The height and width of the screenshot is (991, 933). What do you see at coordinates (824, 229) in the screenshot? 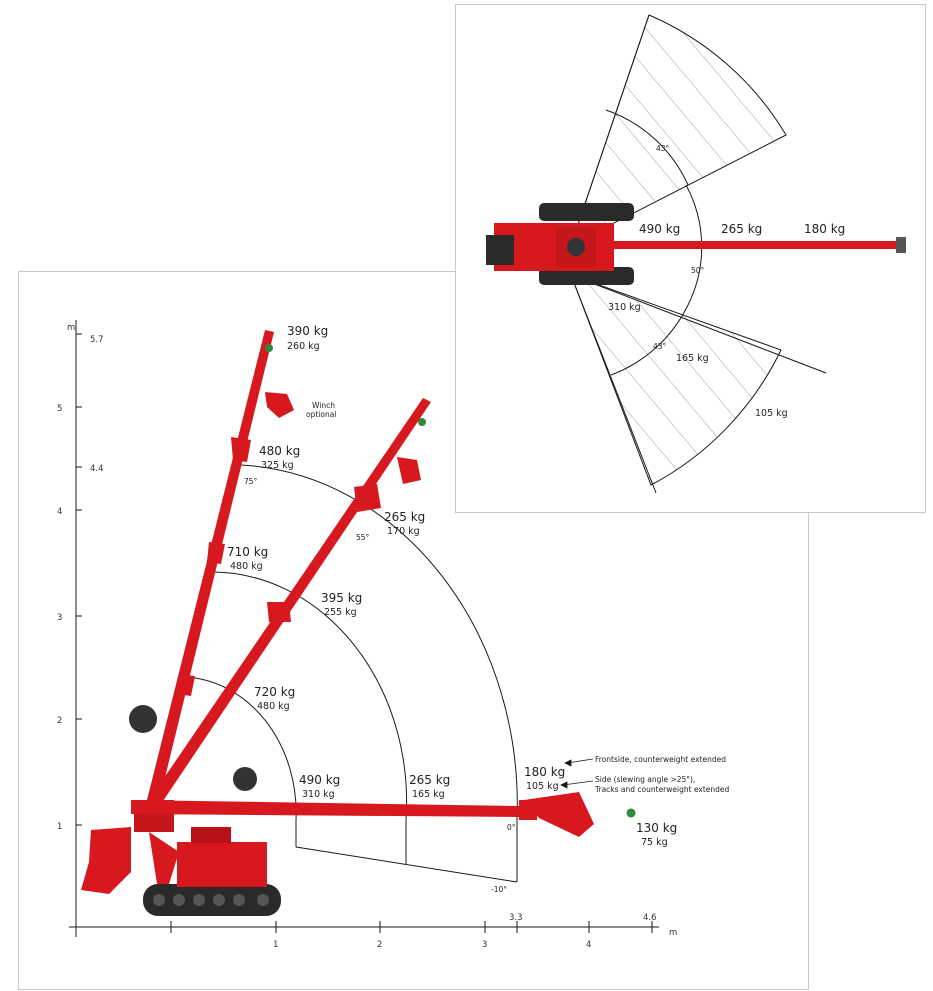
I see `top-load-f3: 180 kg` at bounding box center [824, 229].